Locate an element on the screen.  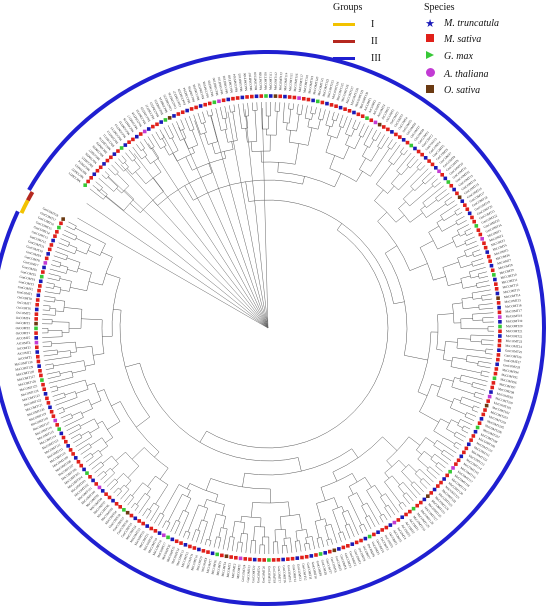
species-legend-label: A. thaliana is located at coordinates (466, 74).